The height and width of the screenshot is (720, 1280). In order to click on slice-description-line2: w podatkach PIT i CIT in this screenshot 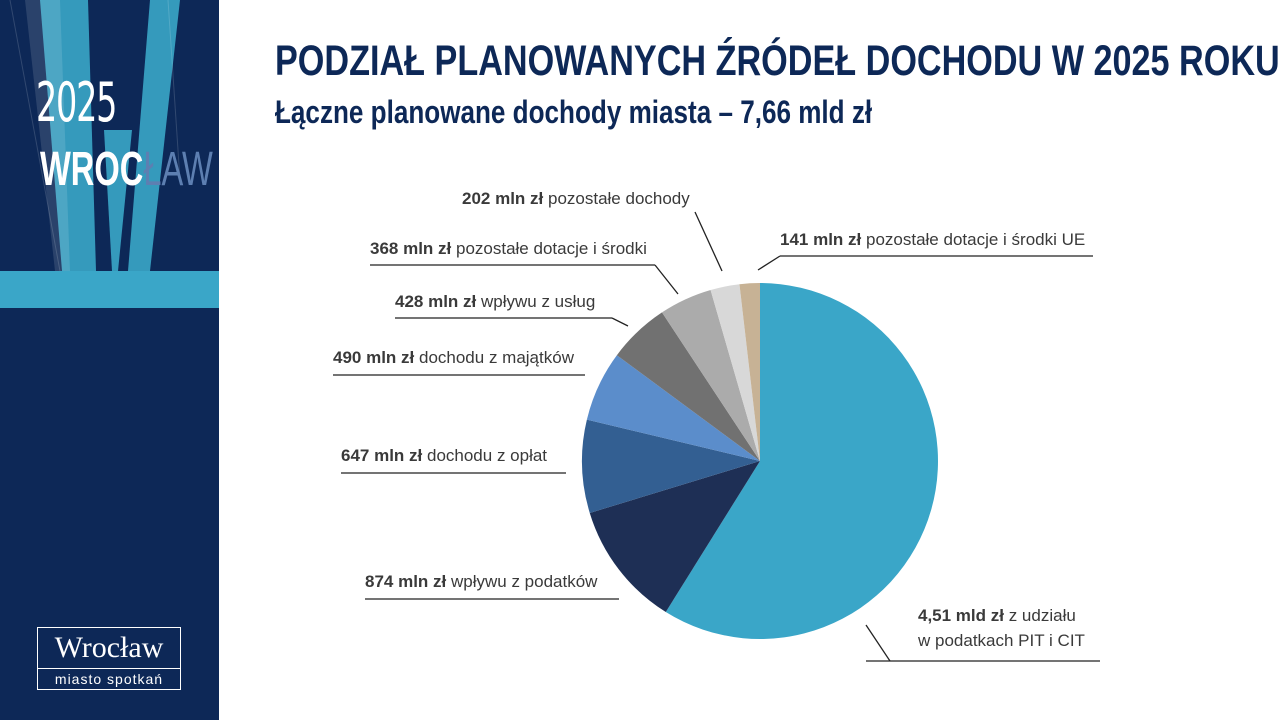, I will do `click(1001, 640)`.